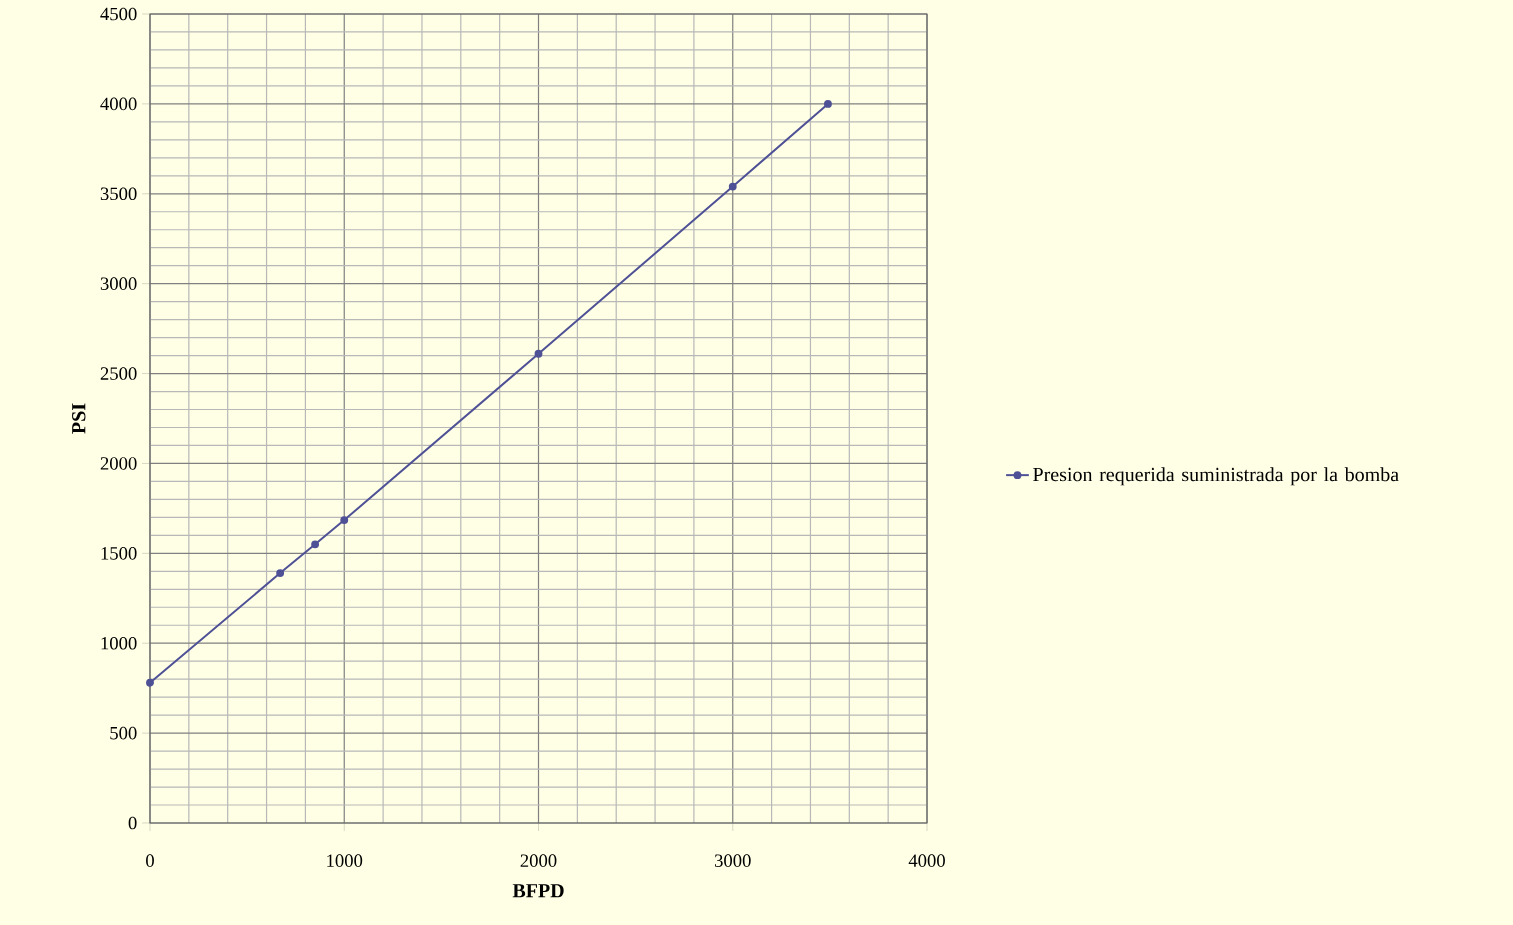 This screenshot has height=925, width=1513. What do you see at coordinates (118, 14) in the screenshot?
I see `y-tick-label: 4500` at bounding box center [118, 14].